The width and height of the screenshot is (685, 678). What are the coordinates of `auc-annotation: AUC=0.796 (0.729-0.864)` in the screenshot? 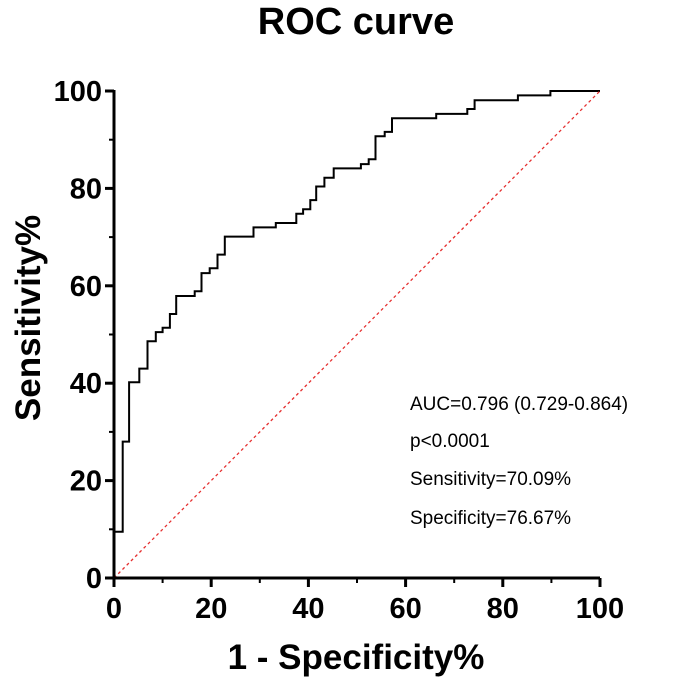 It's located at (519, 404).